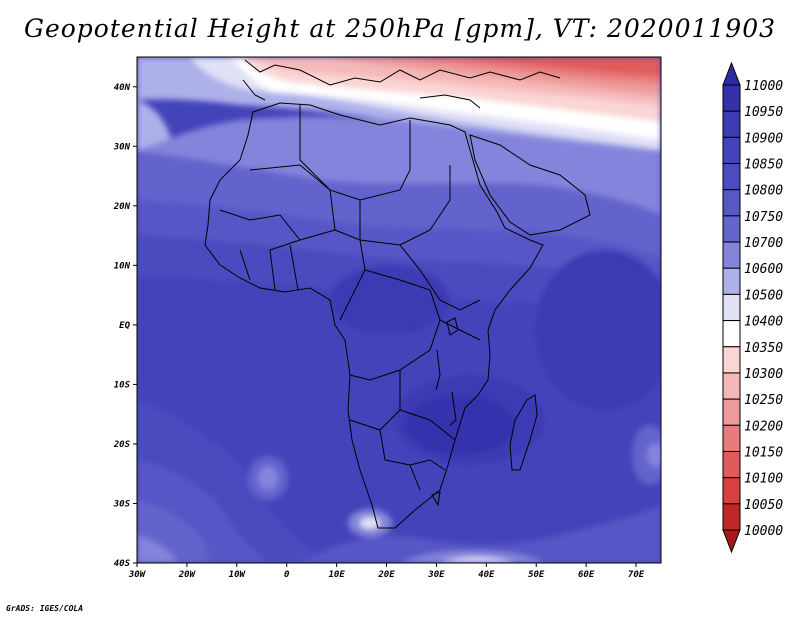  What do you see at coordinates (763, 217) in the screenshot?
I see `colorbar-label: 10750` at bounding box center [763, 217].